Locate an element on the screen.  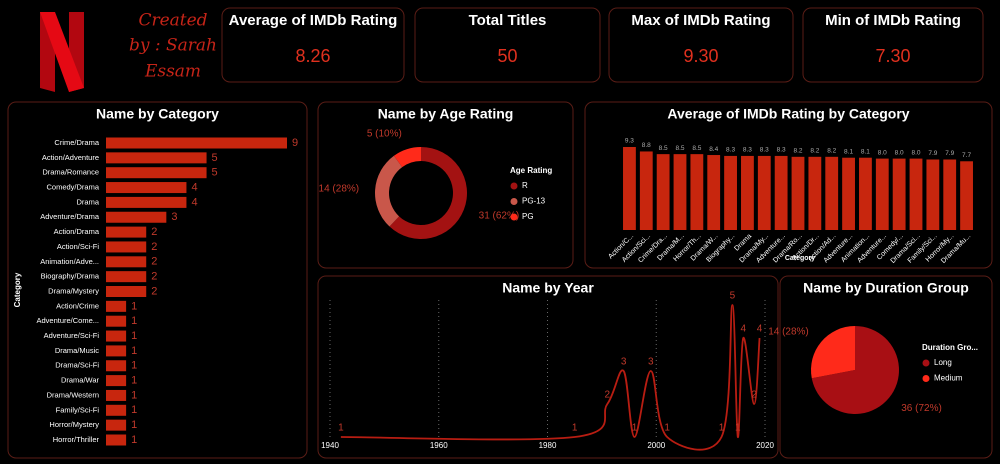
value-label: 8.8 is located at coordinates (646, 145).